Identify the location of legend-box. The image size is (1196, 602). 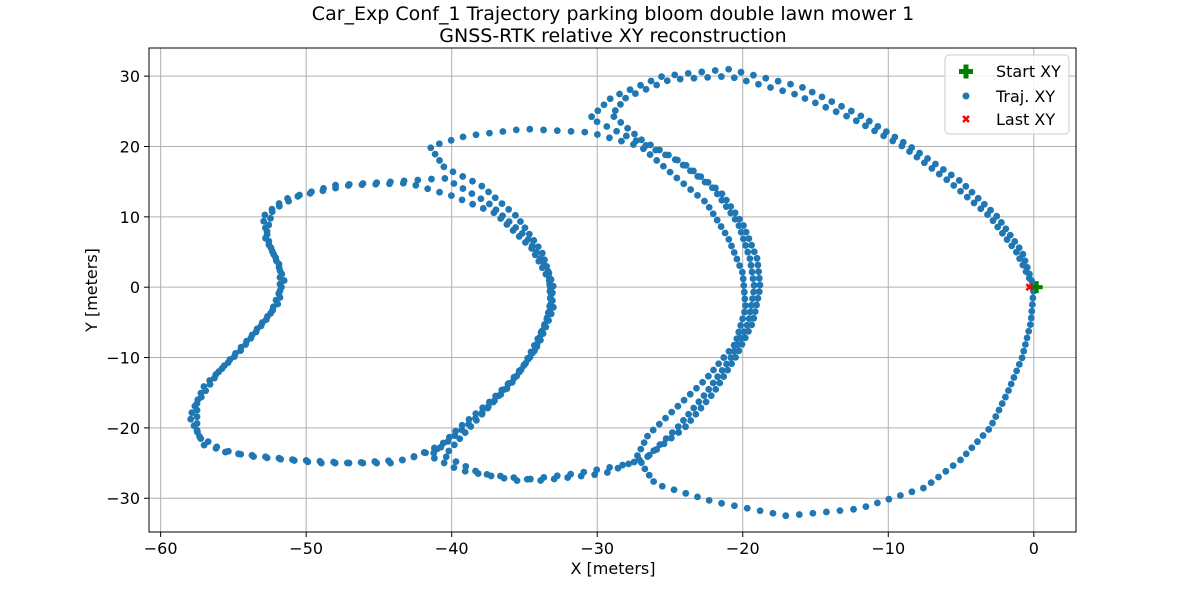
(1007, 94).